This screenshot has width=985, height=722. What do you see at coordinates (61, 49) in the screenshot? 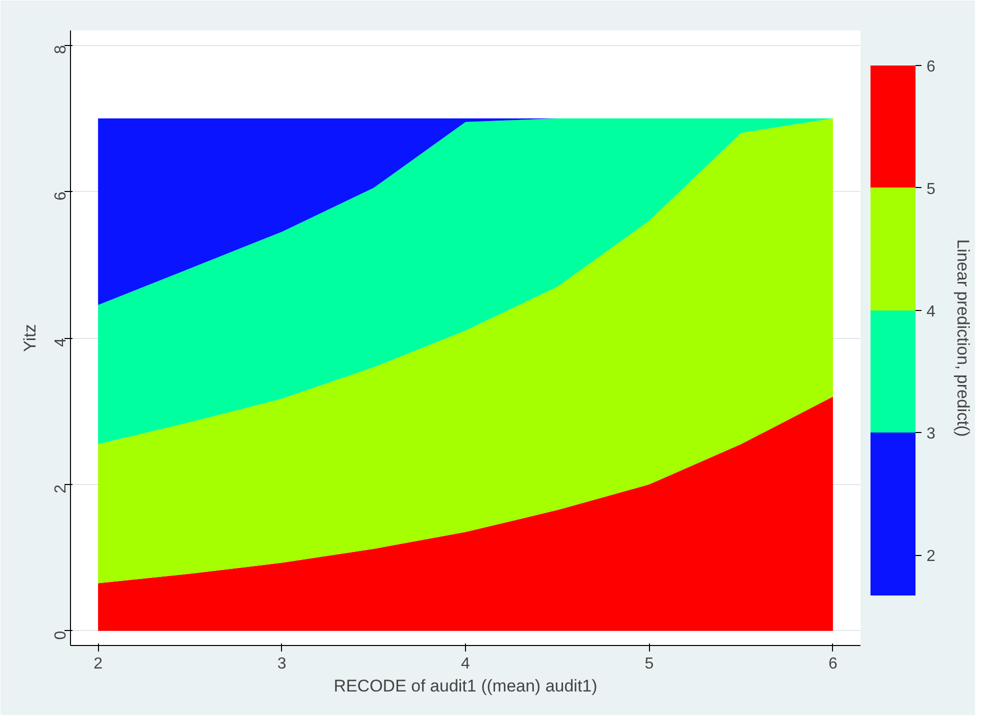
I see `y-tick-label: 8` at bounding box center [61, 49].